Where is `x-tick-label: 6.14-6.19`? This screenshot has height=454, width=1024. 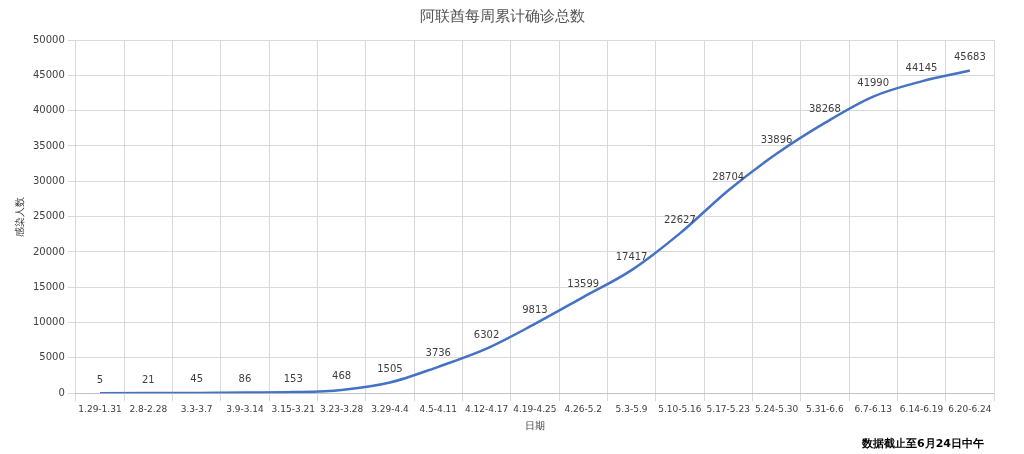
x-tick-label: 6.14-6.19 is located at coordinates (921, 408).